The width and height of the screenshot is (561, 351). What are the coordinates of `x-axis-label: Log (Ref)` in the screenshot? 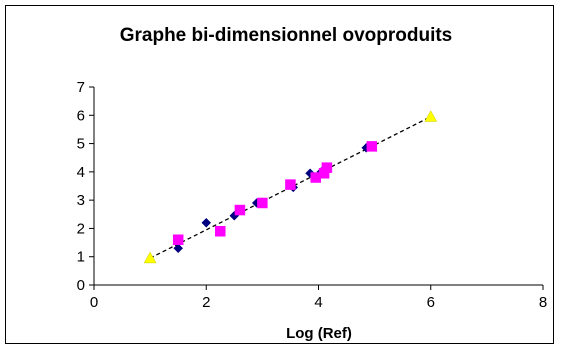 It's located at (319, 333).